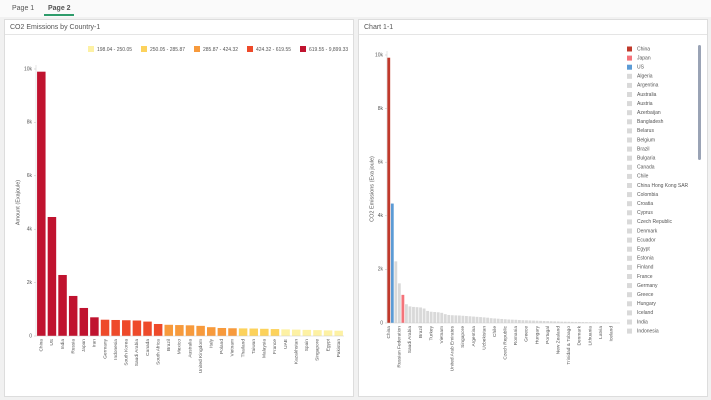  What do you see at coordinates (84, 345) in the screenshot?
I see `x-tick-label: Japan` at bounding box center [84, 345].